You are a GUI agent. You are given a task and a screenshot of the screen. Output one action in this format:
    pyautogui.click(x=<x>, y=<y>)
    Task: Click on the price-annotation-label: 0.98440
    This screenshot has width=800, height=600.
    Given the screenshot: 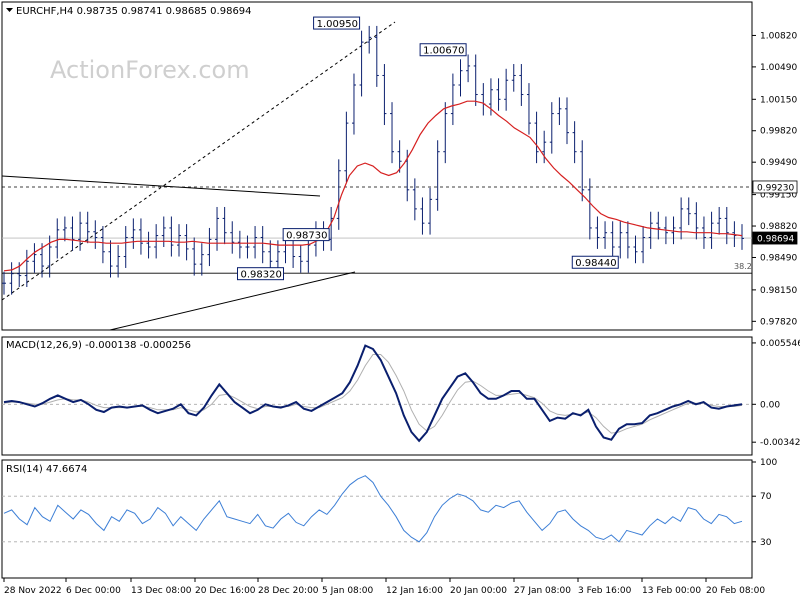 What is the action you would take?
    pyautogui.click(x=595, y=263)
    